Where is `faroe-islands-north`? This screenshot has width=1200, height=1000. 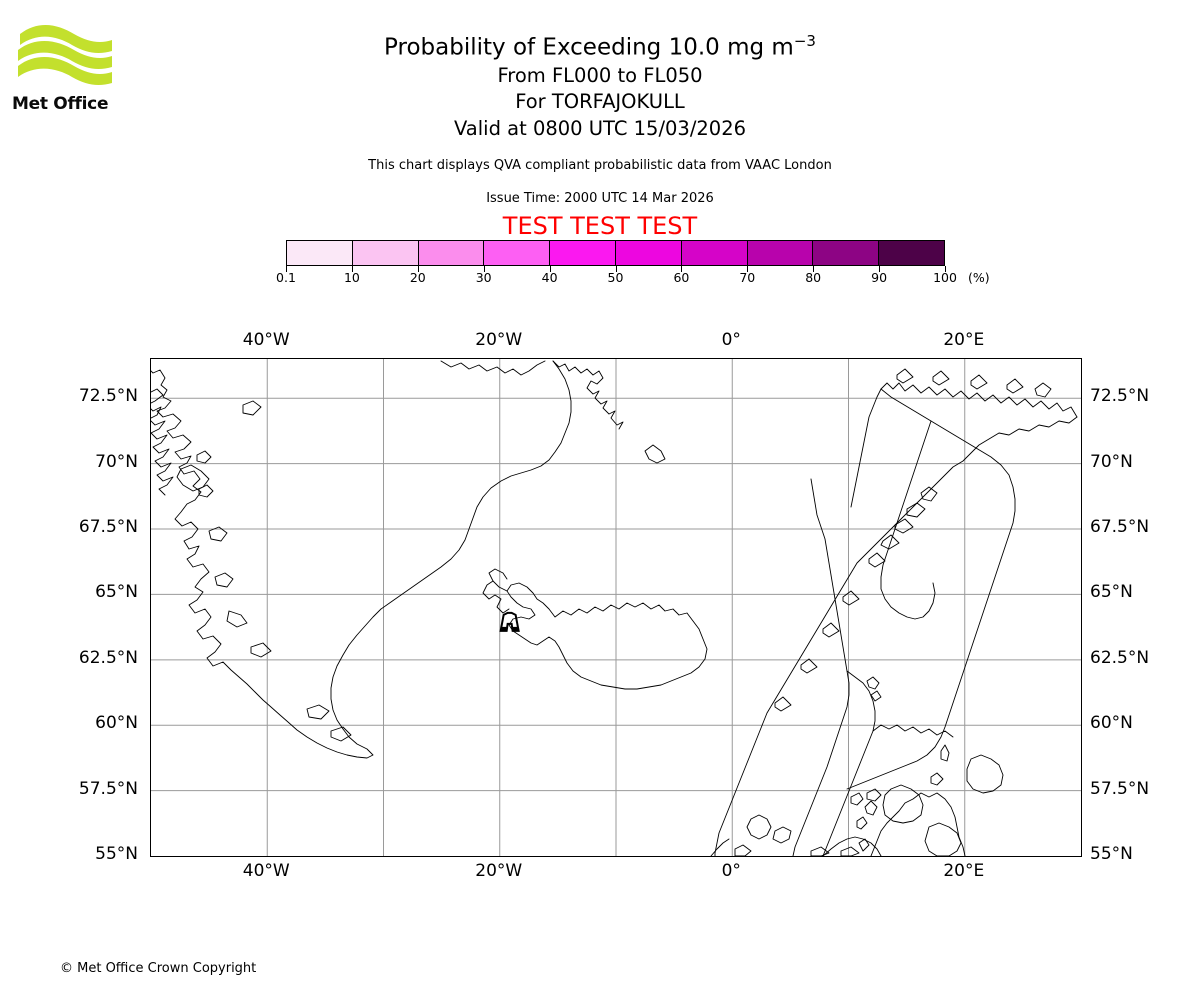
faroe-islands-north is located at coordinates (873, 683).